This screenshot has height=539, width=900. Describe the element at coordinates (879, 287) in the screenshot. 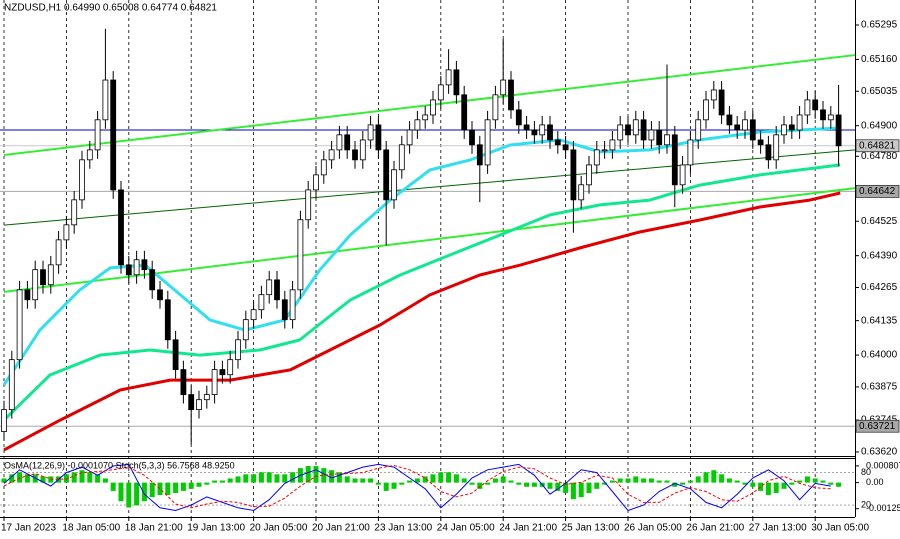

I see `y-tick-label: 0.64265` at that location.